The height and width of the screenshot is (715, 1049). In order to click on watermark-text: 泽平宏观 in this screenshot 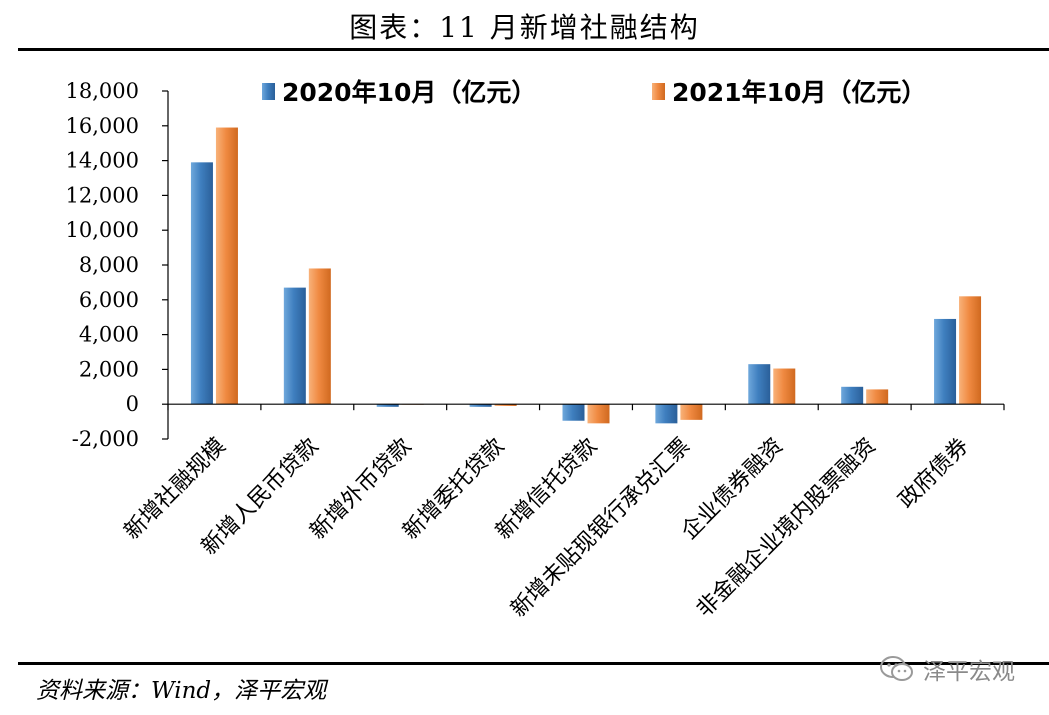, I will do `click(969, 672)`.